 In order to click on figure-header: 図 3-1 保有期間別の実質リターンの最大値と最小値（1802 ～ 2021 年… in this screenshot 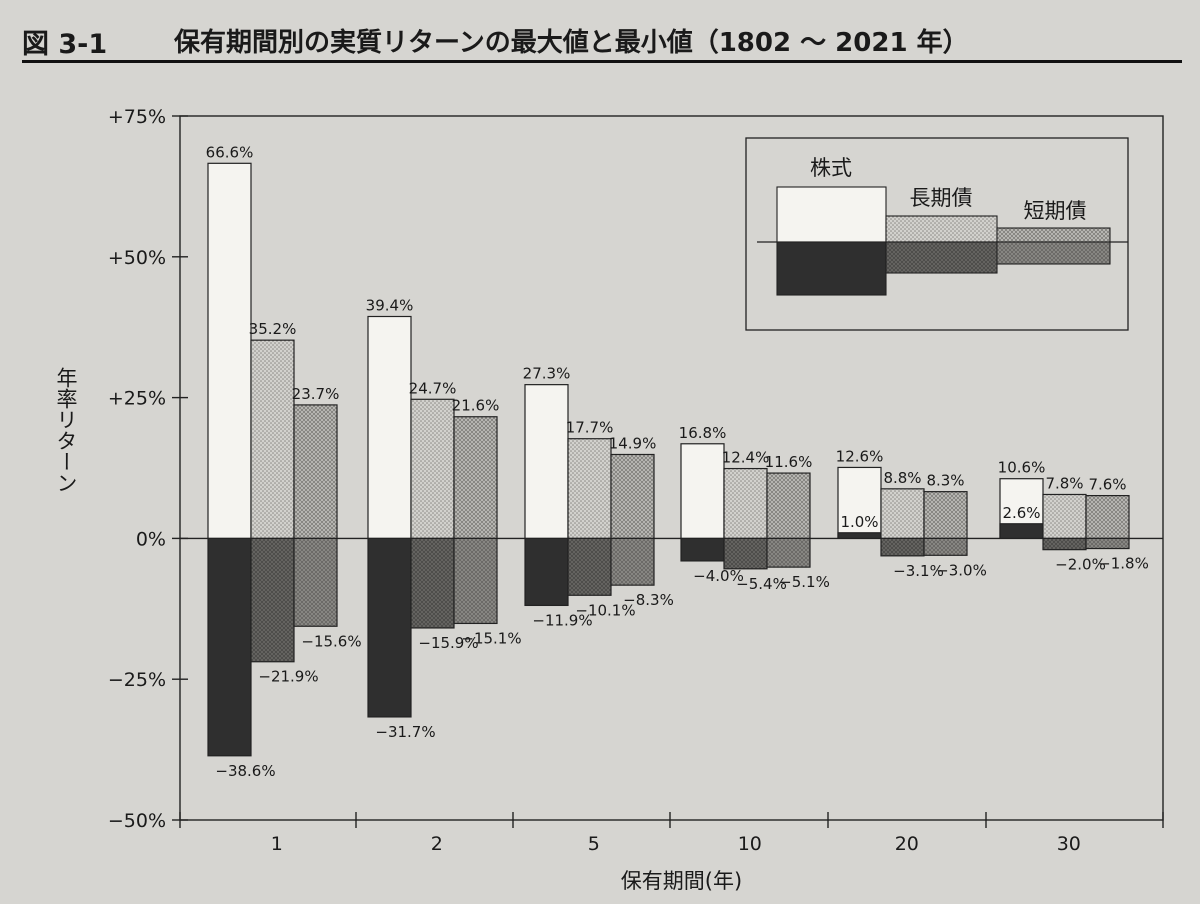, I will do `click(602, 42)`.